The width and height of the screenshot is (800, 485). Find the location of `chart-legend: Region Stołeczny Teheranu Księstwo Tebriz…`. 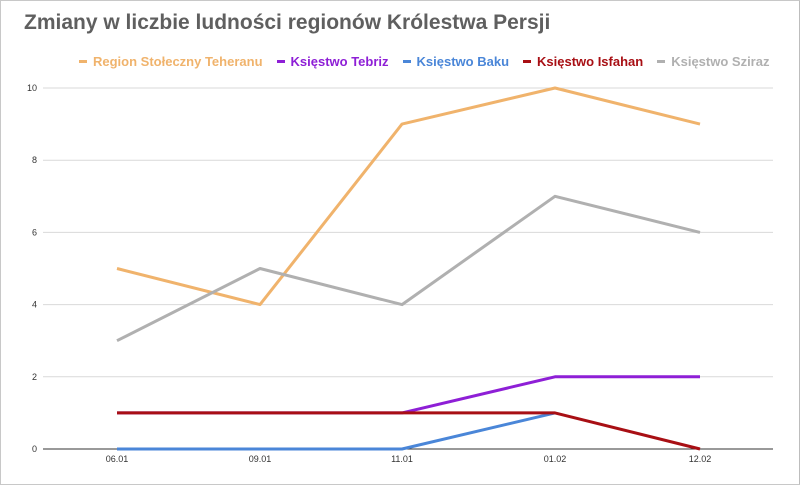

chart-legend: Region Stołeczny Teheranu Księstwo Tebriz… is located at coordinates (424, 61).